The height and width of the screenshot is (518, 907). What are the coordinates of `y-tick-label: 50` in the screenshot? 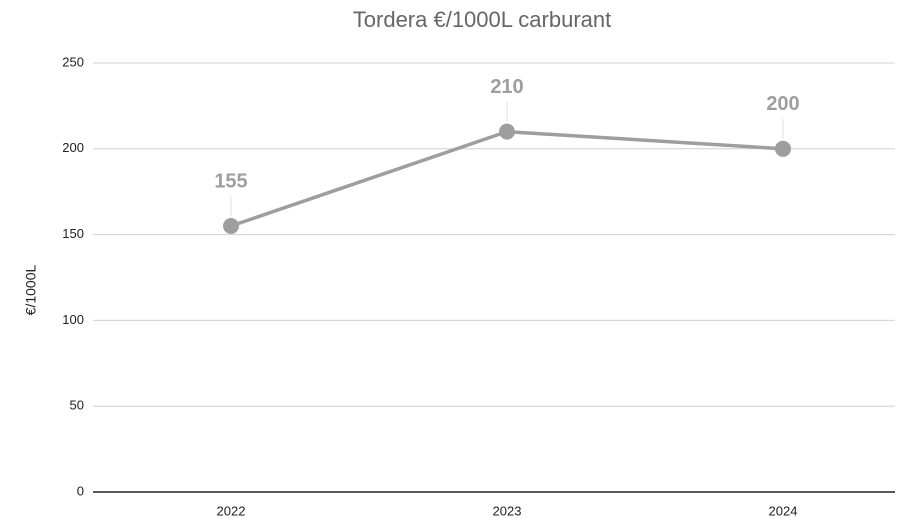 It's located at (77, 405).